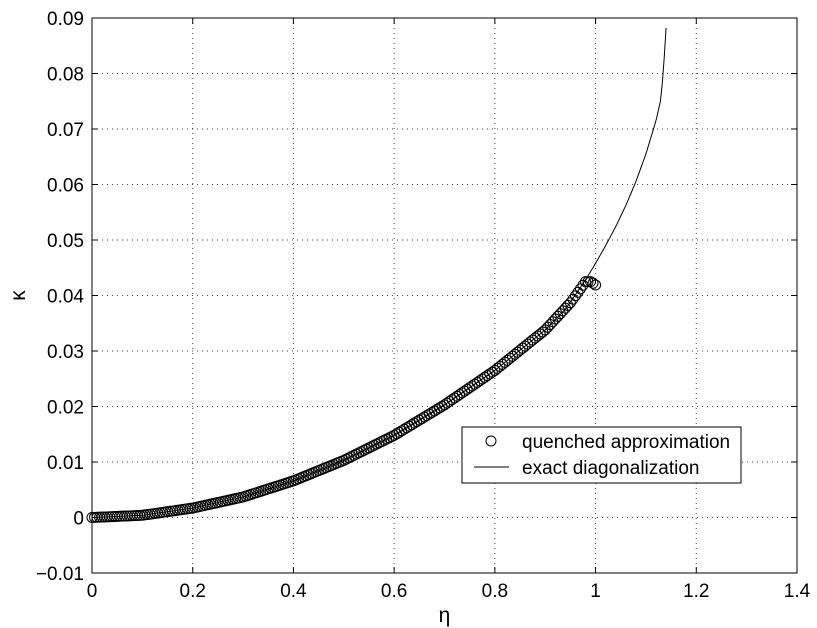  Describe the element at coordinates (18, 295) in the screenshot. I see `y-axis-label: κ` at that location.